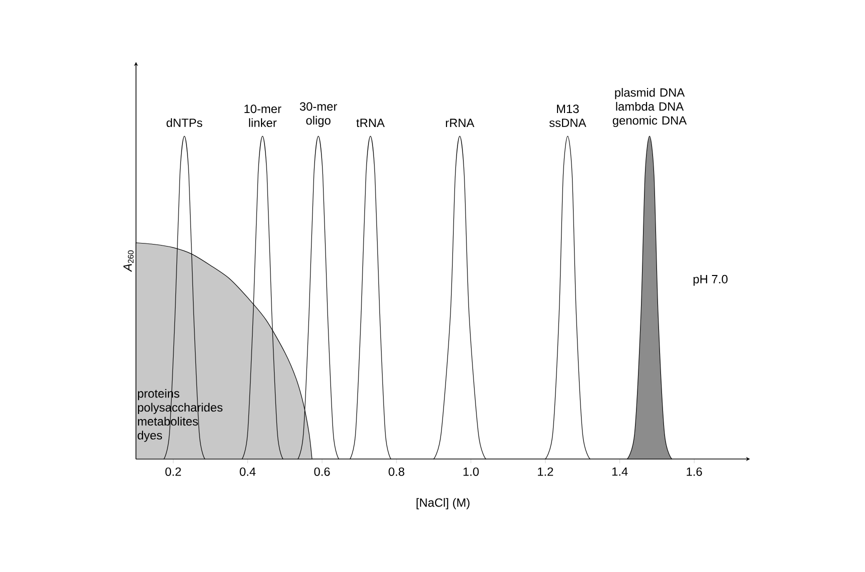 The image size is (865, 572). I want to click on x-tick-label: 1.2, so click(546, 471).